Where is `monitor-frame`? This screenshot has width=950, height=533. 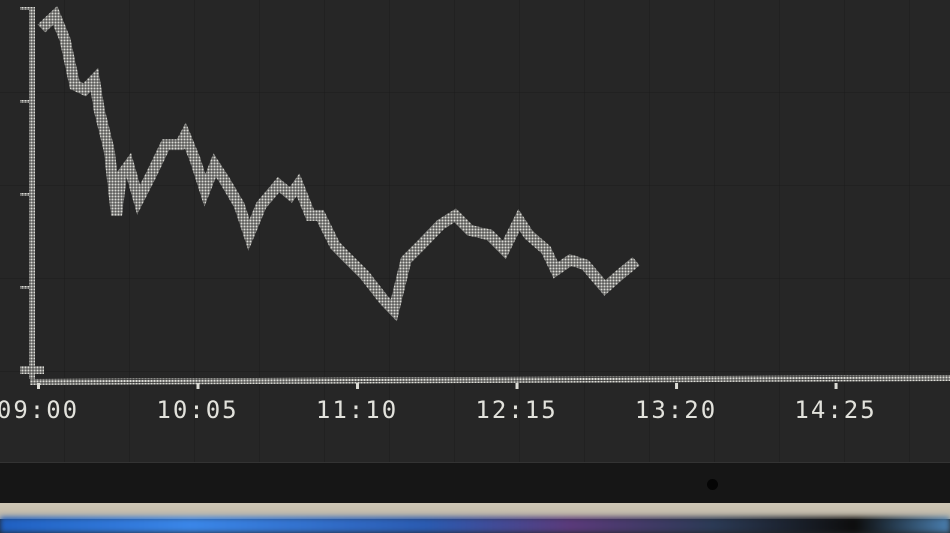
monitor-frame is located at coordinates (475, 511).